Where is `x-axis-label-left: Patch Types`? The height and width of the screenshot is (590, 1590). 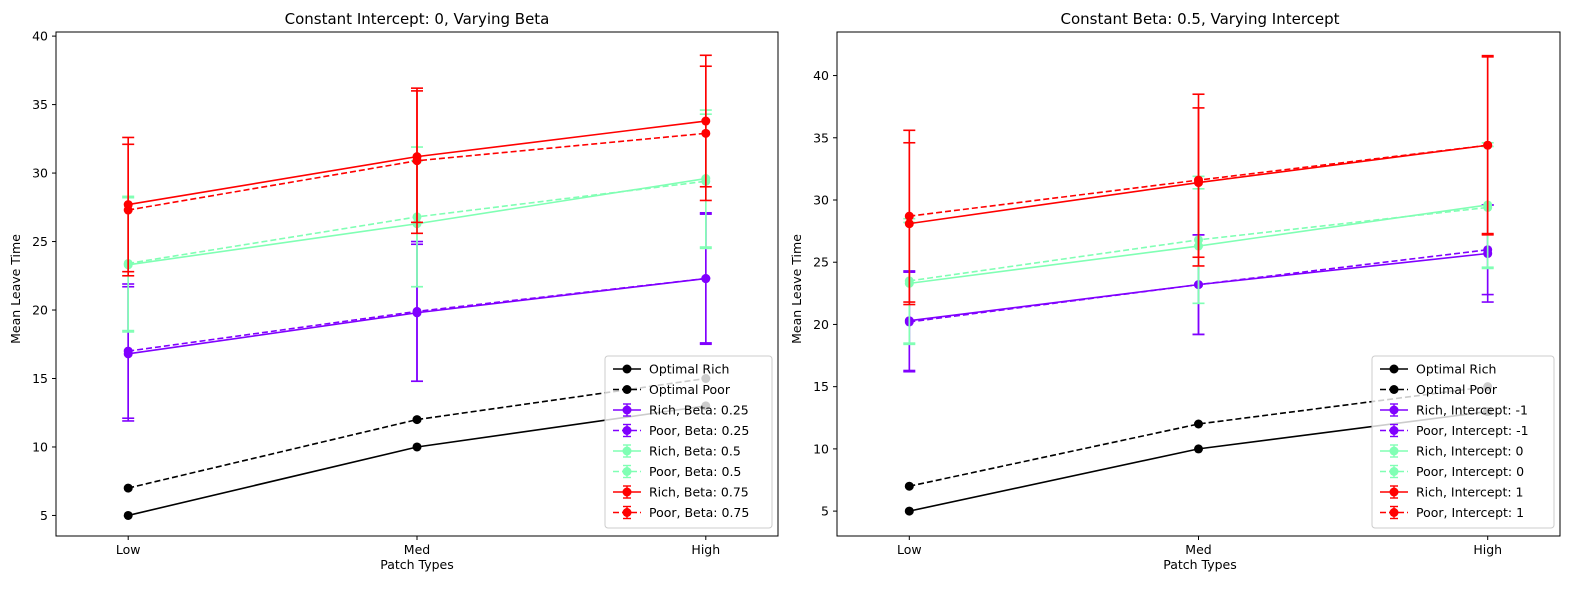 x-axis-label-left: Patch Types is located at coordinates (417, 564).